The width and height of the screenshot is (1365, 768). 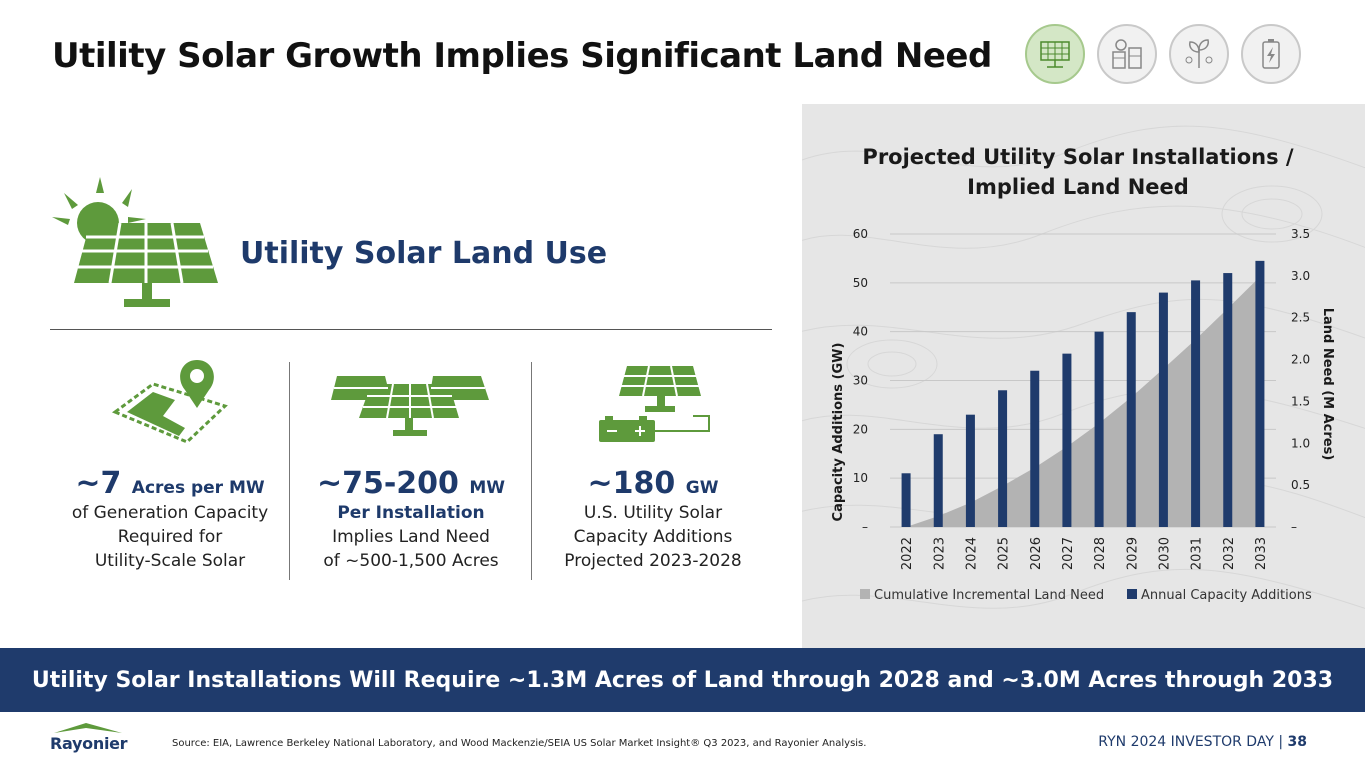 I want to click on stat-line: Projected 2023-2028, so click(x=653, y=561).